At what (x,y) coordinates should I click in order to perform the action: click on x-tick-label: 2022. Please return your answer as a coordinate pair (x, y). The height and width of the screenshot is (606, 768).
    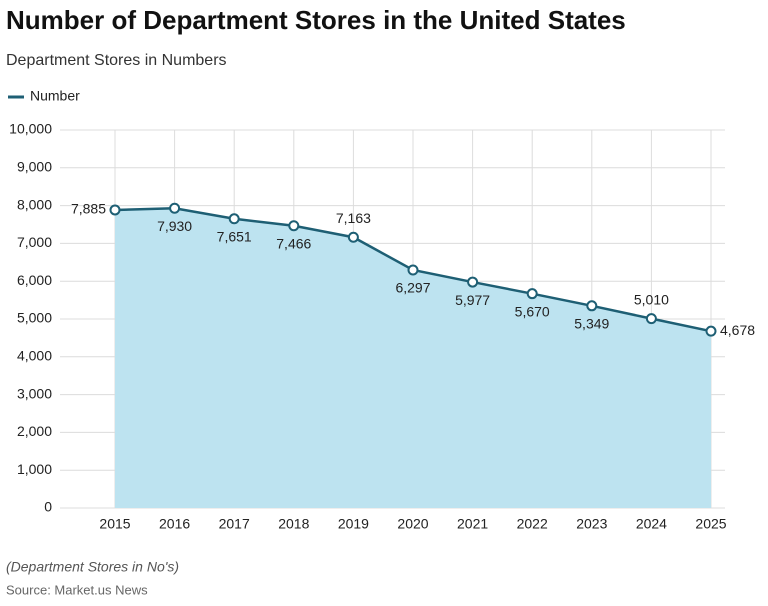
    Looking at the image, I should click on (532, 524).